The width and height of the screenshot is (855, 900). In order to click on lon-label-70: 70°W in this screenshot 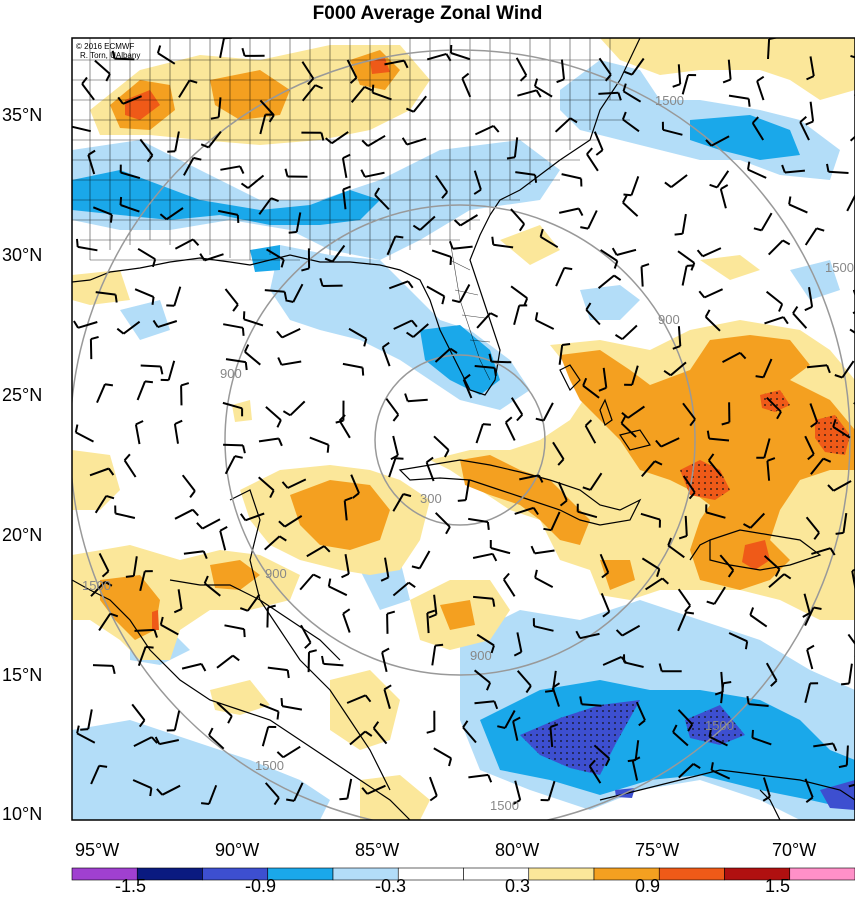, I will do `click(794, 850)`.